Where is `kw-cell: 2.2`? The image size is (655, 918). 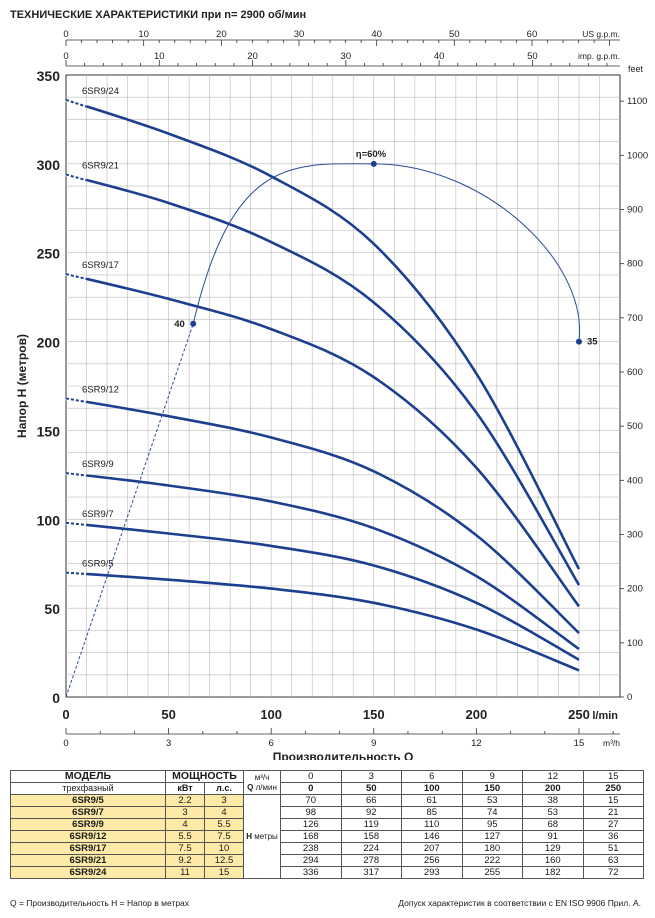 kw-cell: 2.2 is located at coordinates (185, 800).